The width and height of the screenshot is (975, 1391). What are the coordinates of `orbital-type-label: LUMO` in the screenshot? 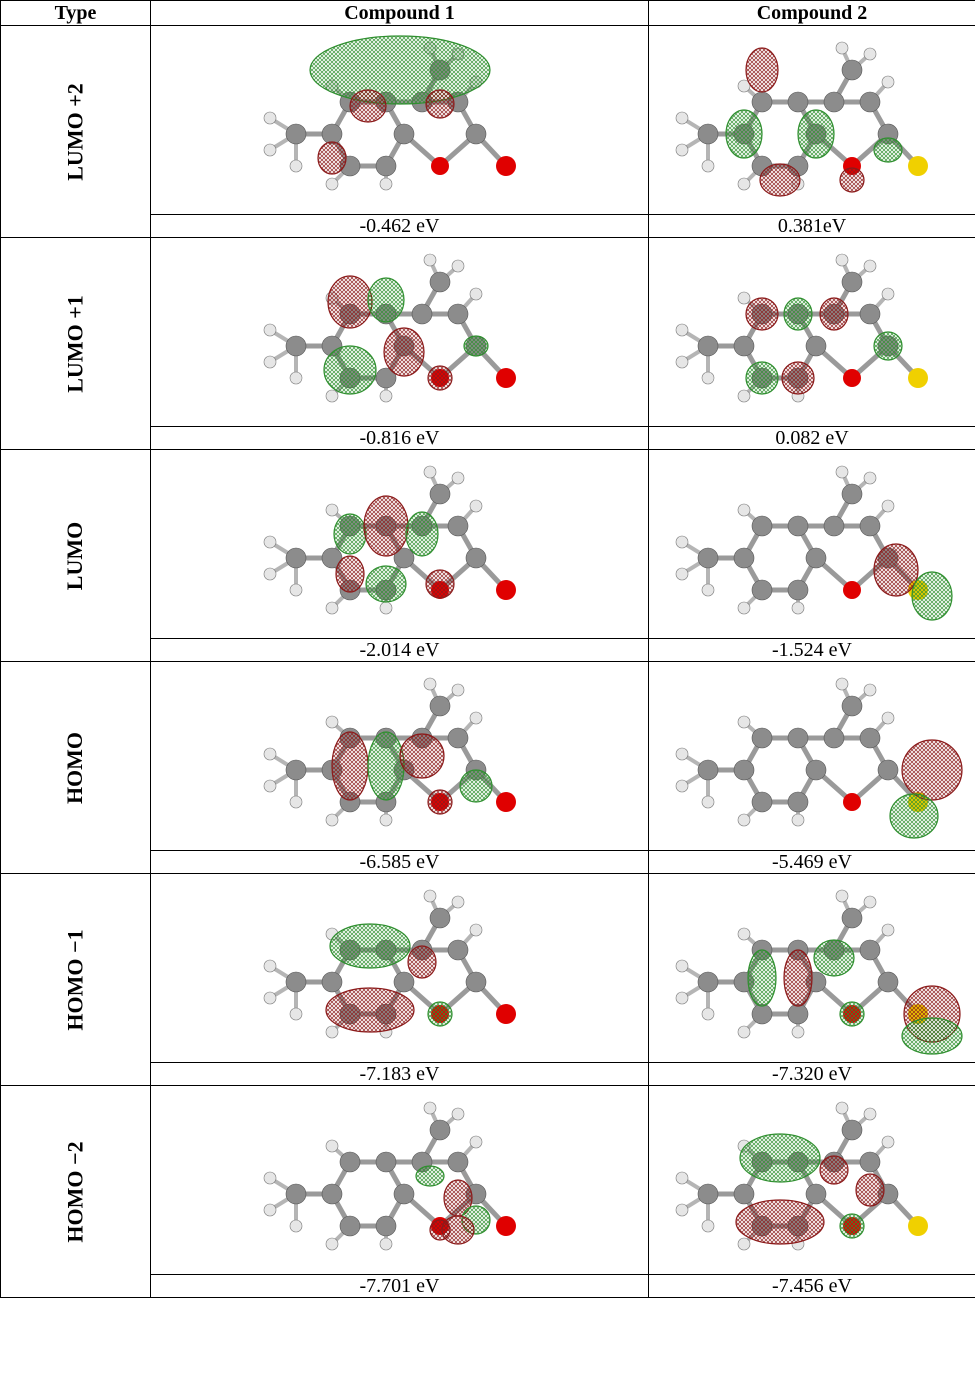 It's located at (75, 555).